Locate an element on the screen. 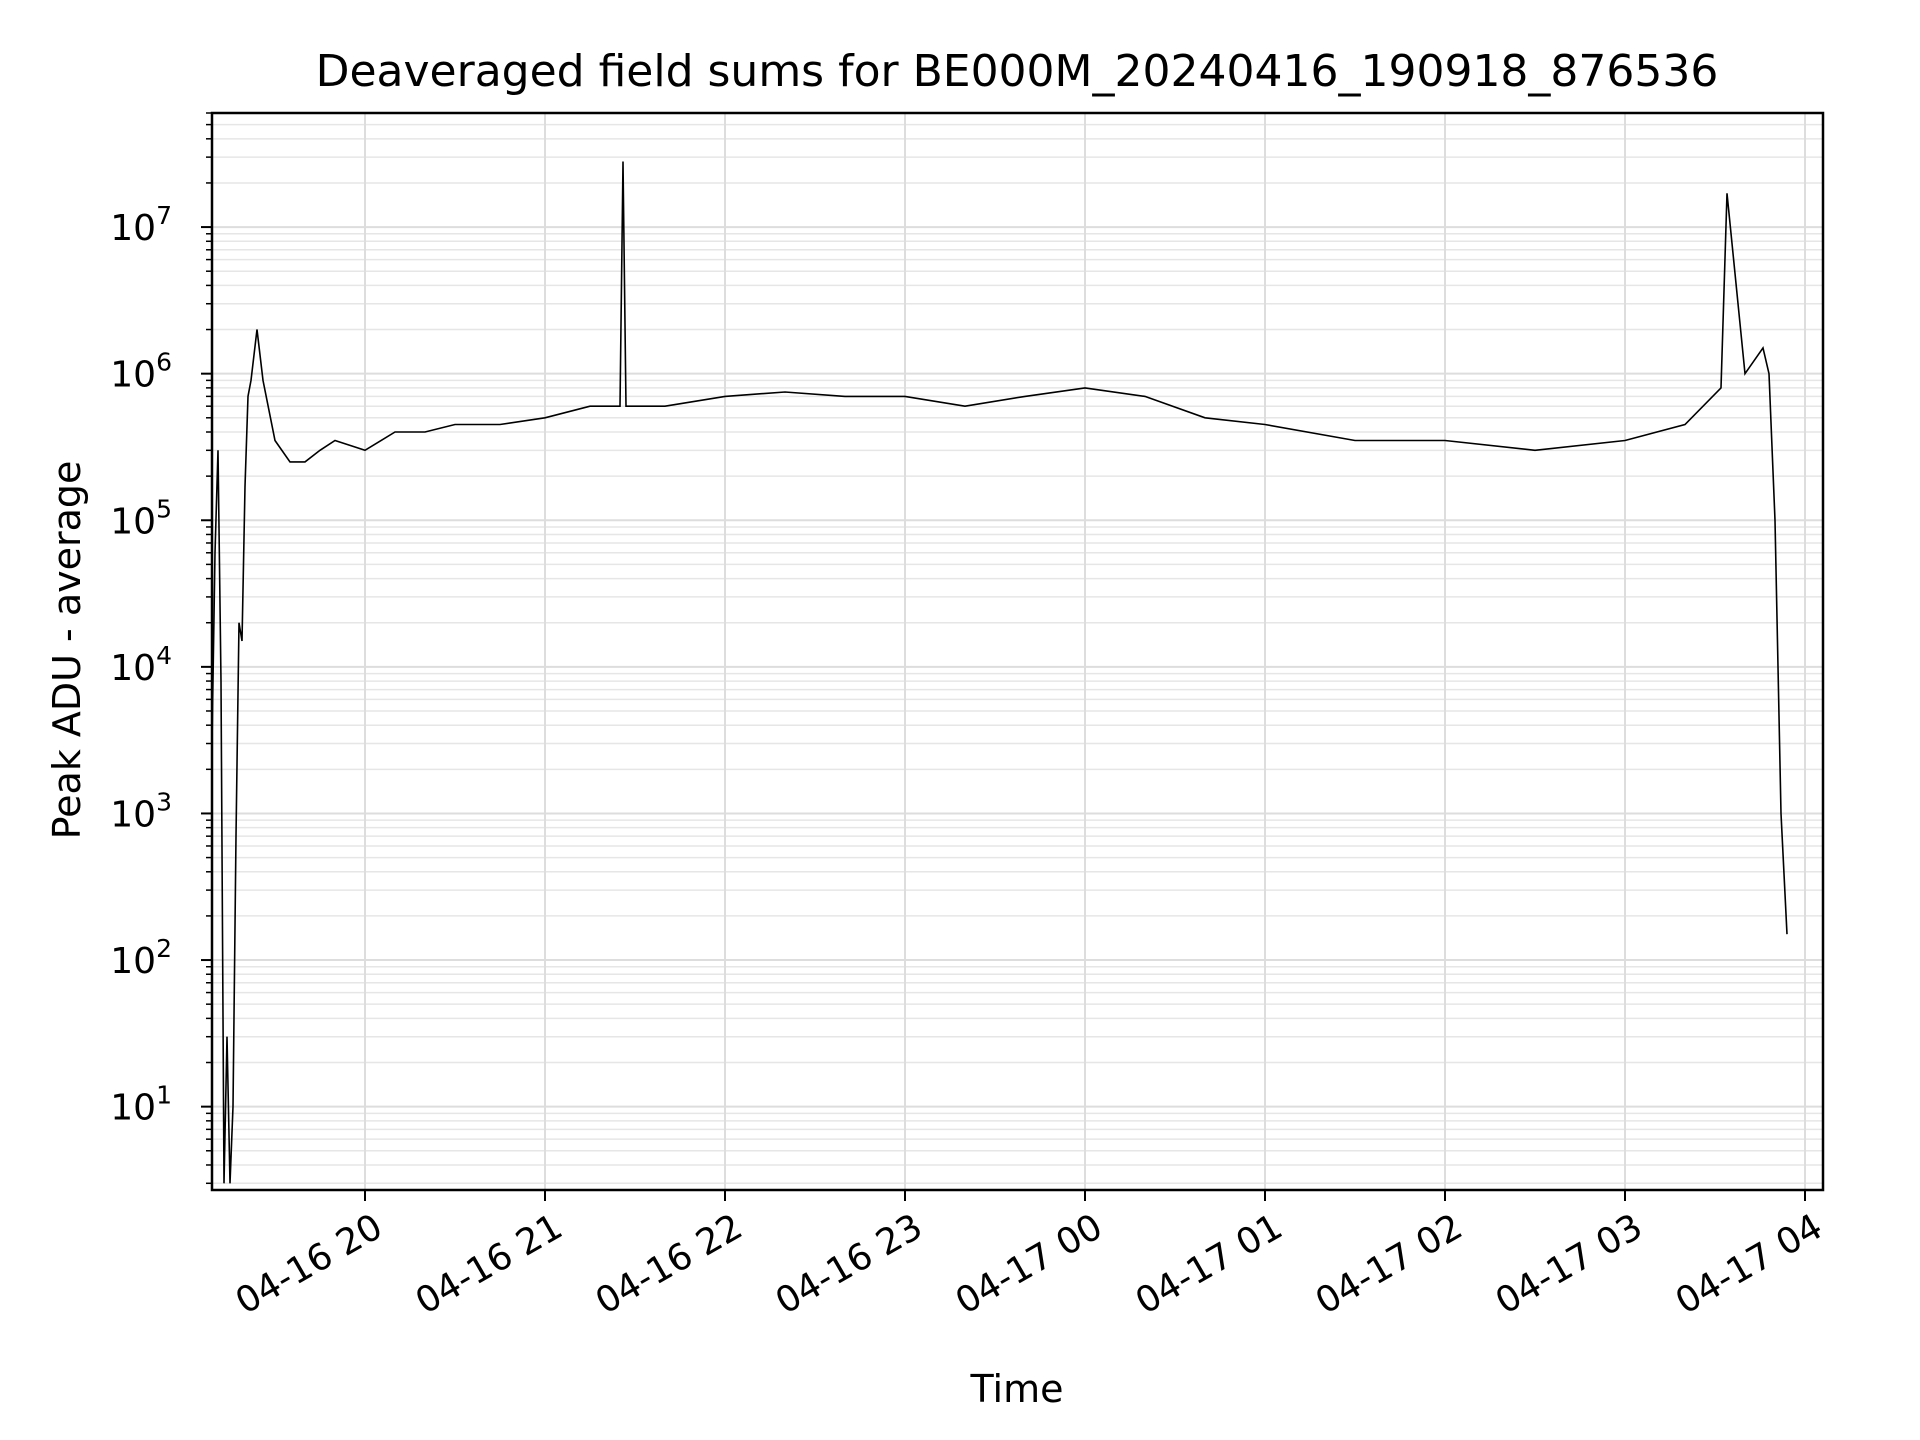 This screenshot has height=1440, width=1920. y-tick-exponent: 4 is located at coordinates (164, 655).